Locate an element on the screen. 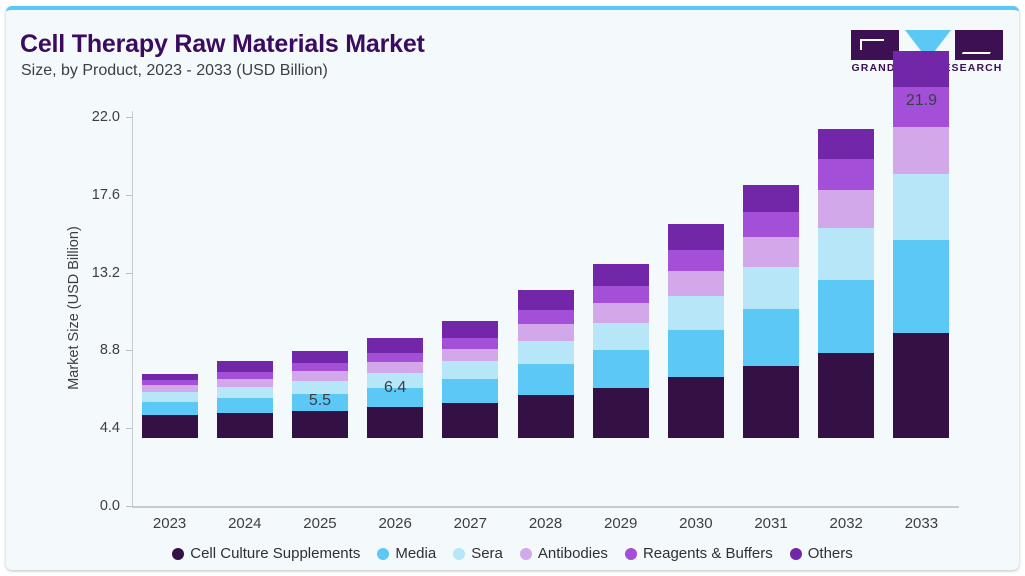 The height and width of the screenshot is (576, 1025). bar-2027 is located at coordinates (470, 379).